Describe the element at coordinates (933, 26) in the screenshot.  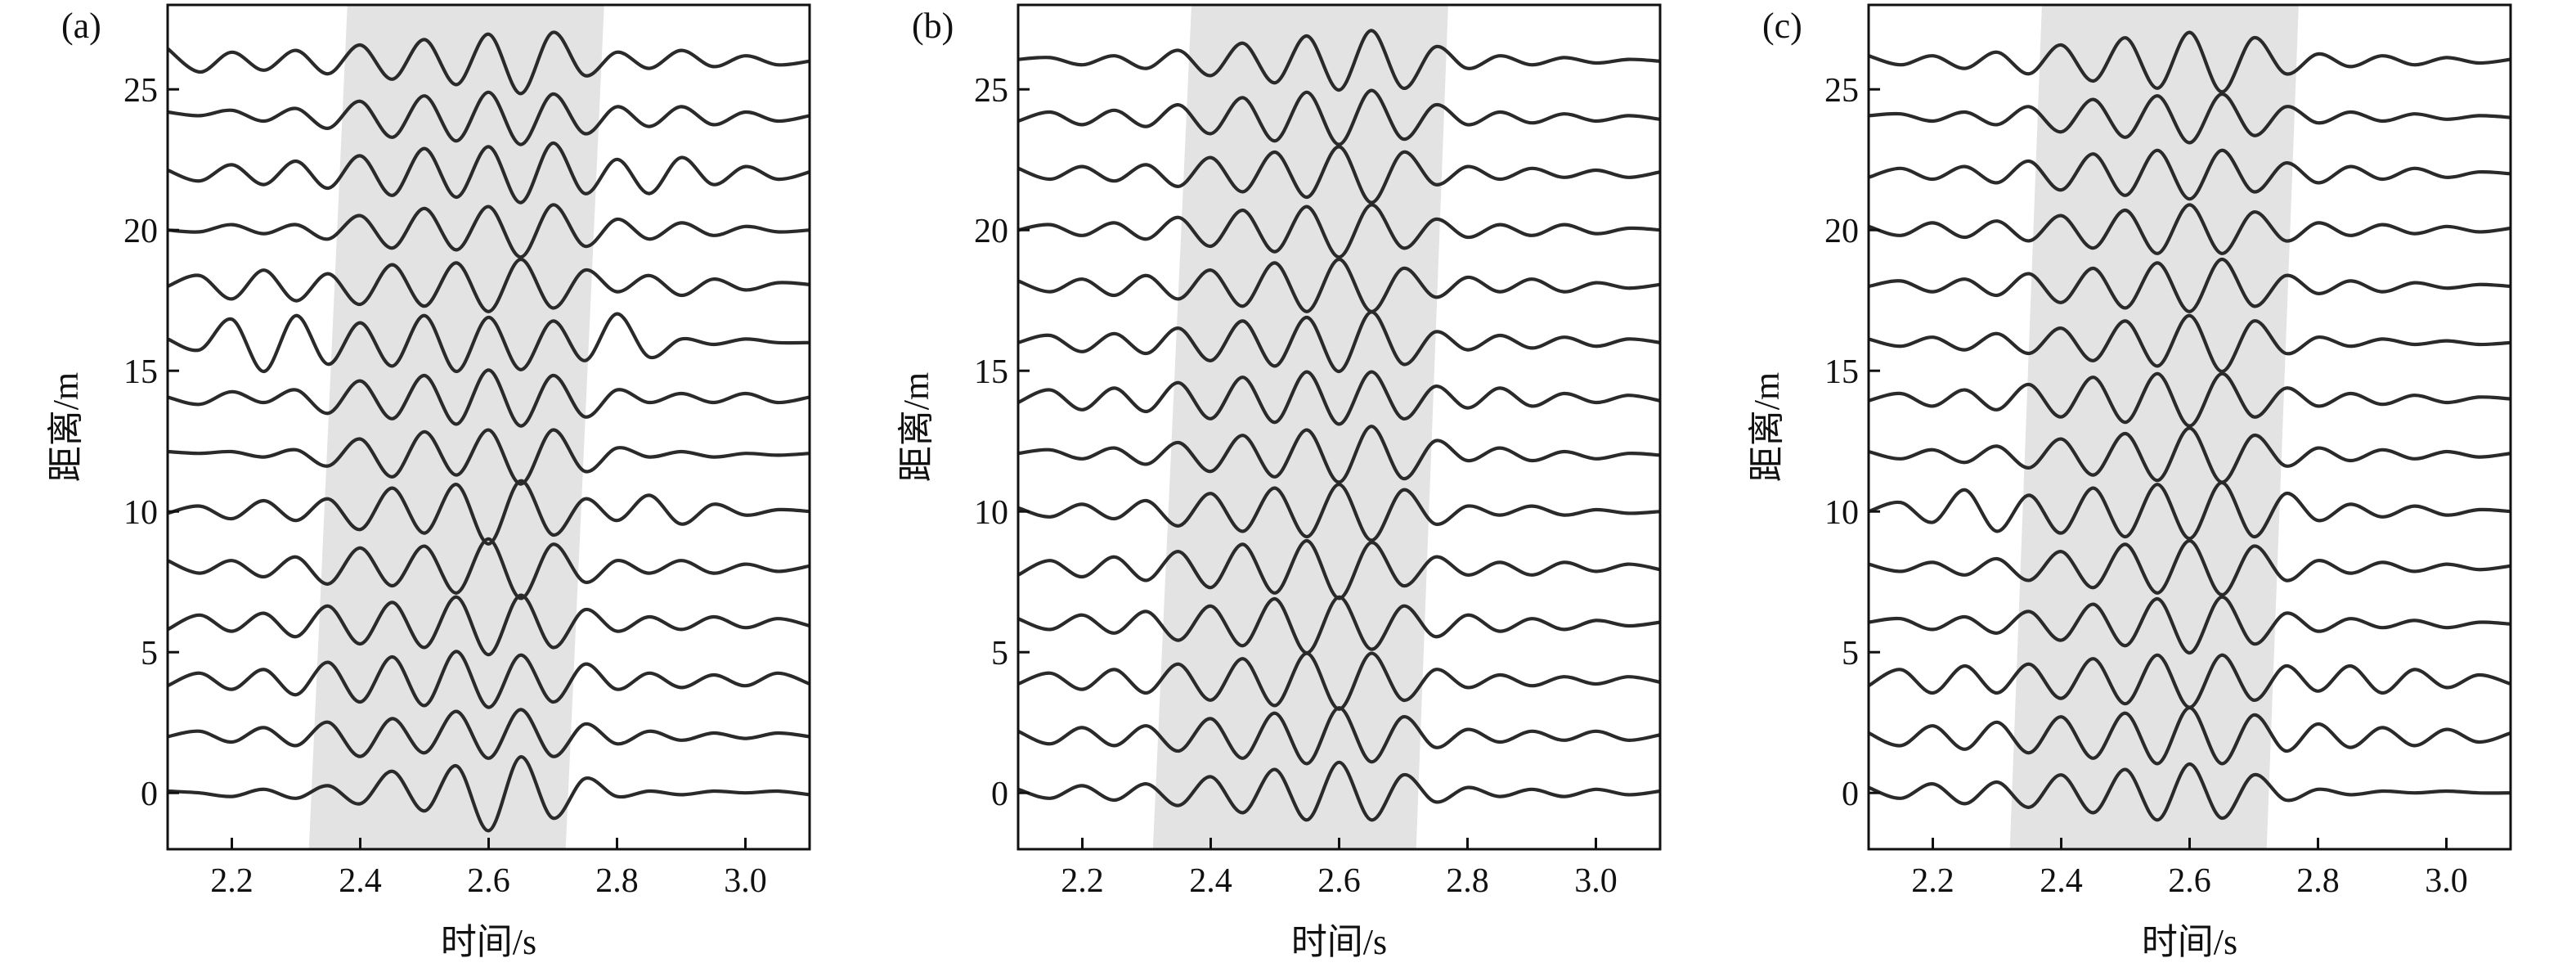
I see `panel-label: (b)` at that location.